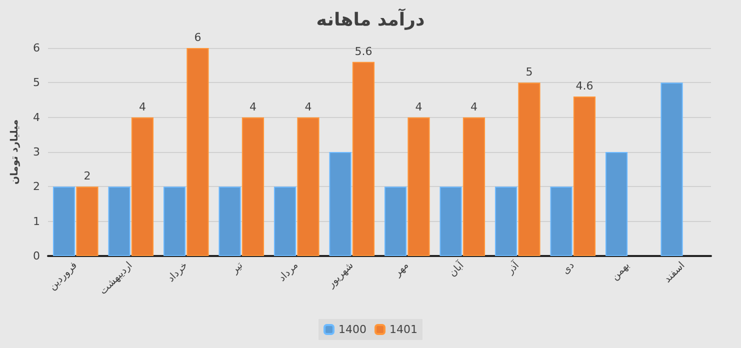  I want to click on data-label: 5.6, so click(363, 51).